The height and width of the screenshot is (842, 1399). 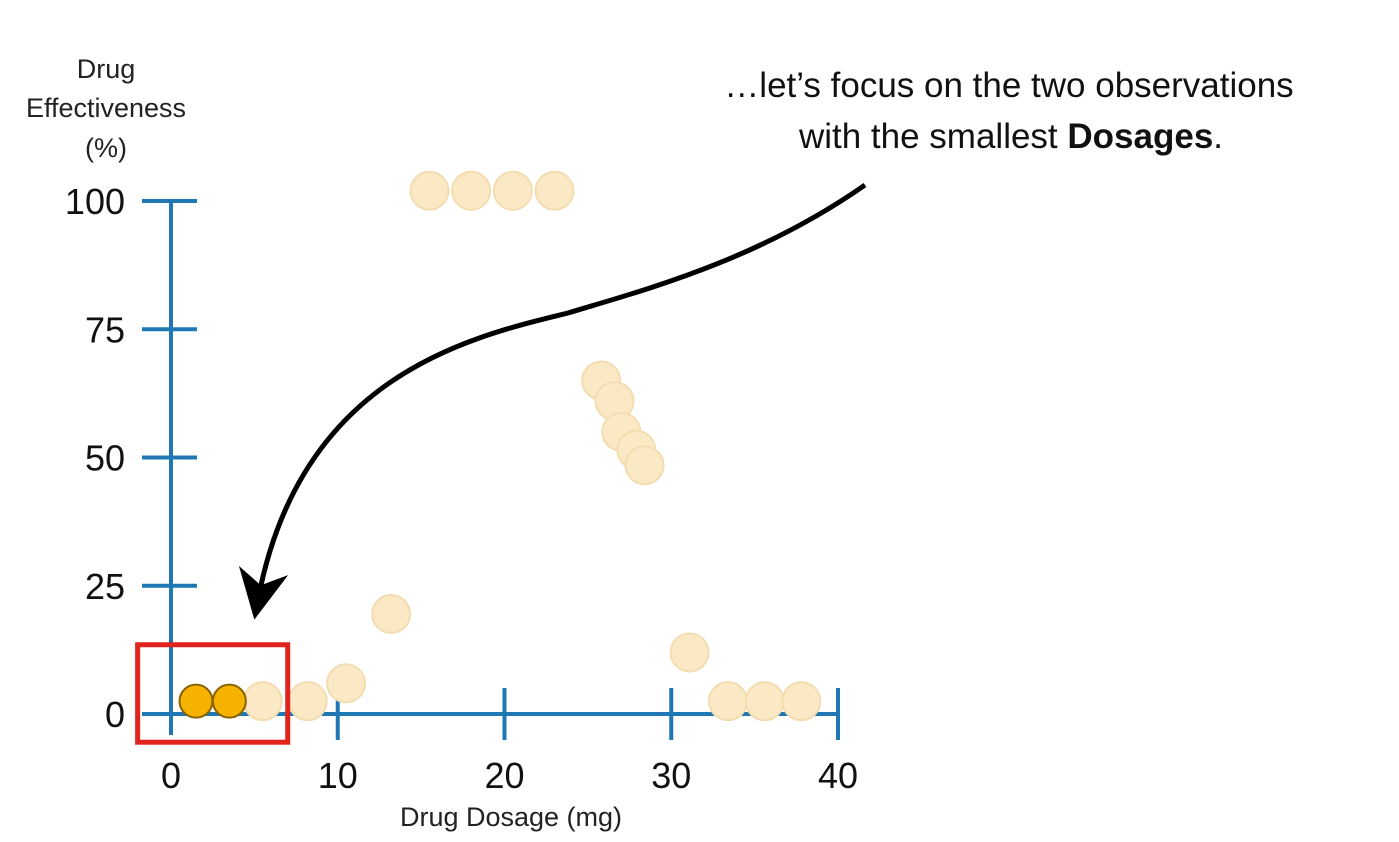 What do you see at coordinates (932, 136) in the screenshot?
I see `annotation-line-2-prefix: with the smallest` at bounding box center [932, 136].